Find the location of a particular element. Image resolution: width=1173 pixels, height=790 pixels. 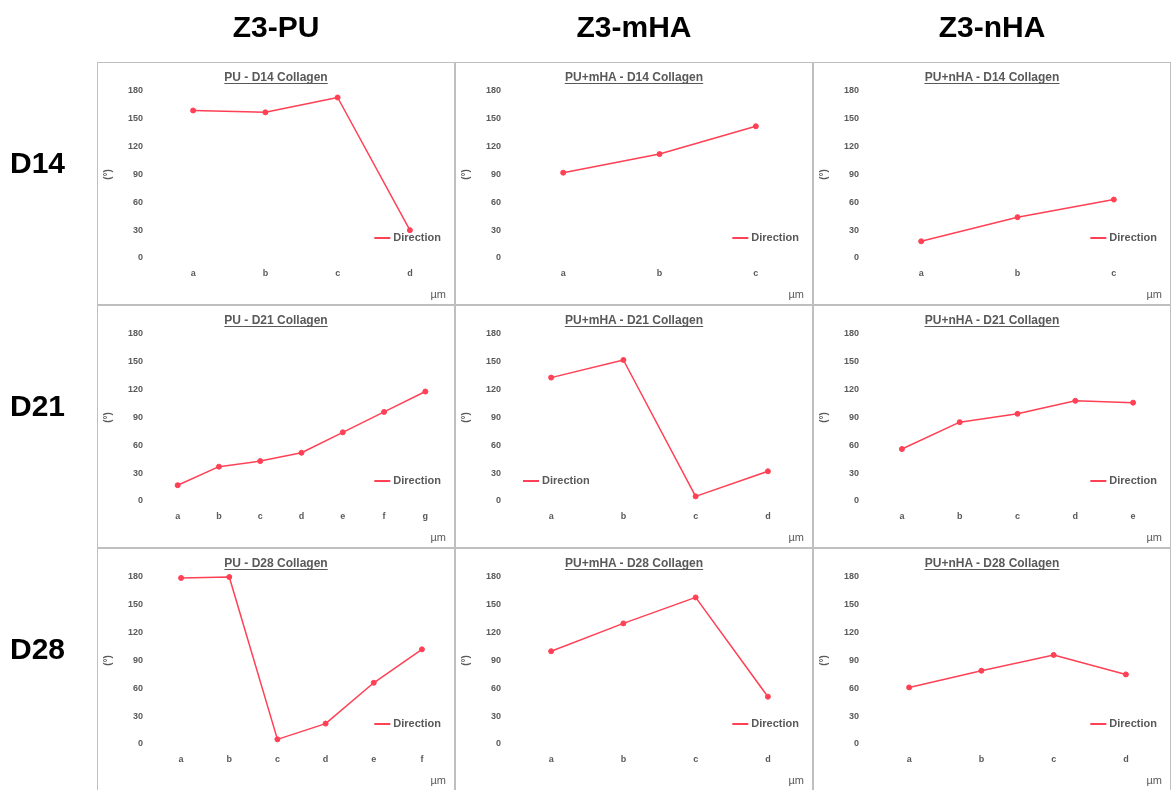

chart-title: PU+mHA - D28 Collagen is located at coordinates (634, 563).